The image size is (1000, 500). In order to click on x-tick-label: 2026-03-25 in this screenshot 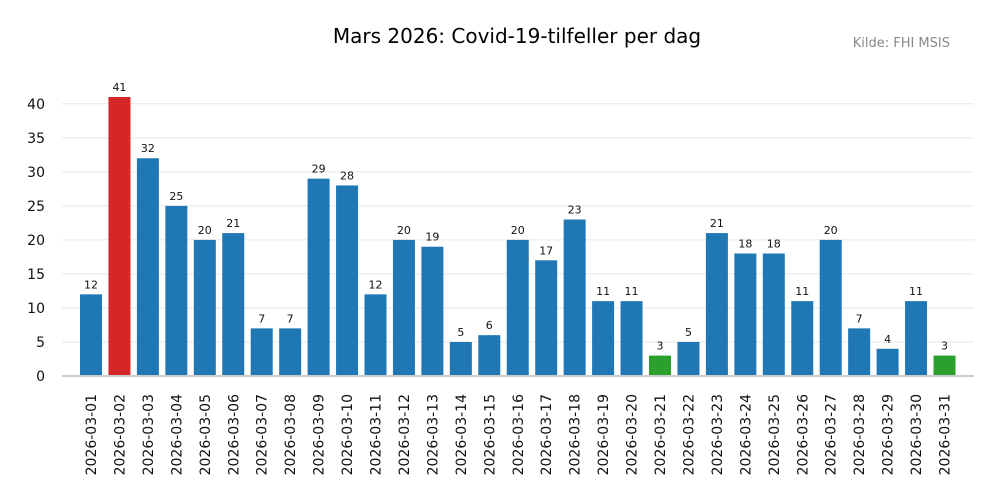, I will do `click(775, 434)`.